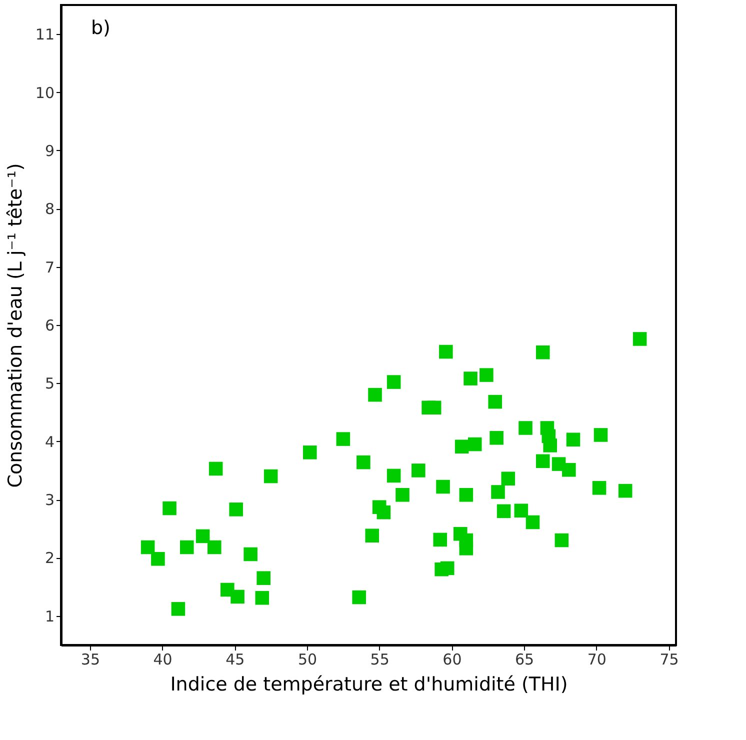 The width and height of the screenshot is (746, 740). What do you see at coordinates (90, 659) in the screenshot?
I see `x-tick-label: 35` at bounding box center [90, 659].